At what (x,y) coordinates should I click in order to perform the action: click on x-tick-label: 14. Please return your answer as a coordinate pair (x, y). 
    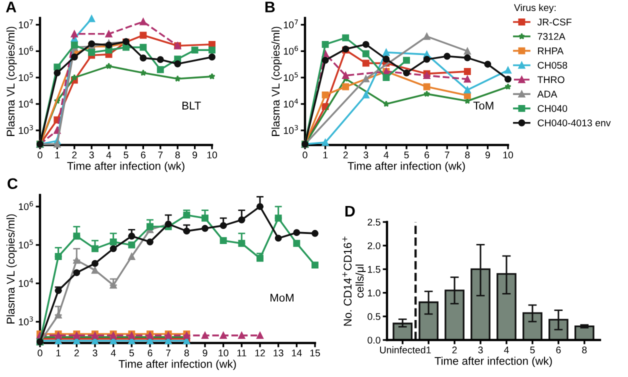
    Looking at the image, I should click on (297, 353).